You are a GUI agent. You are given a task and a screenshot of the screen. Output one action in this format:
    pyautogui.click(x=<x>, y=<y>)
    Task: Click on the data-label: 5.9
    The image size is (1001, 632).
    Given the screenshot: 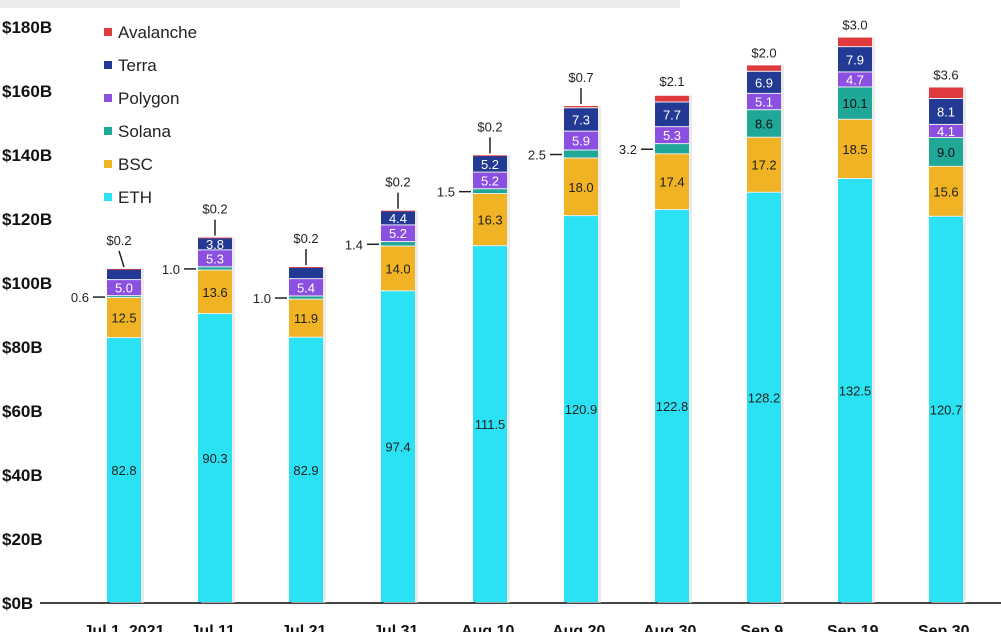 What is the action you would take?
    pyautogui.click(x=581, y=141)
    